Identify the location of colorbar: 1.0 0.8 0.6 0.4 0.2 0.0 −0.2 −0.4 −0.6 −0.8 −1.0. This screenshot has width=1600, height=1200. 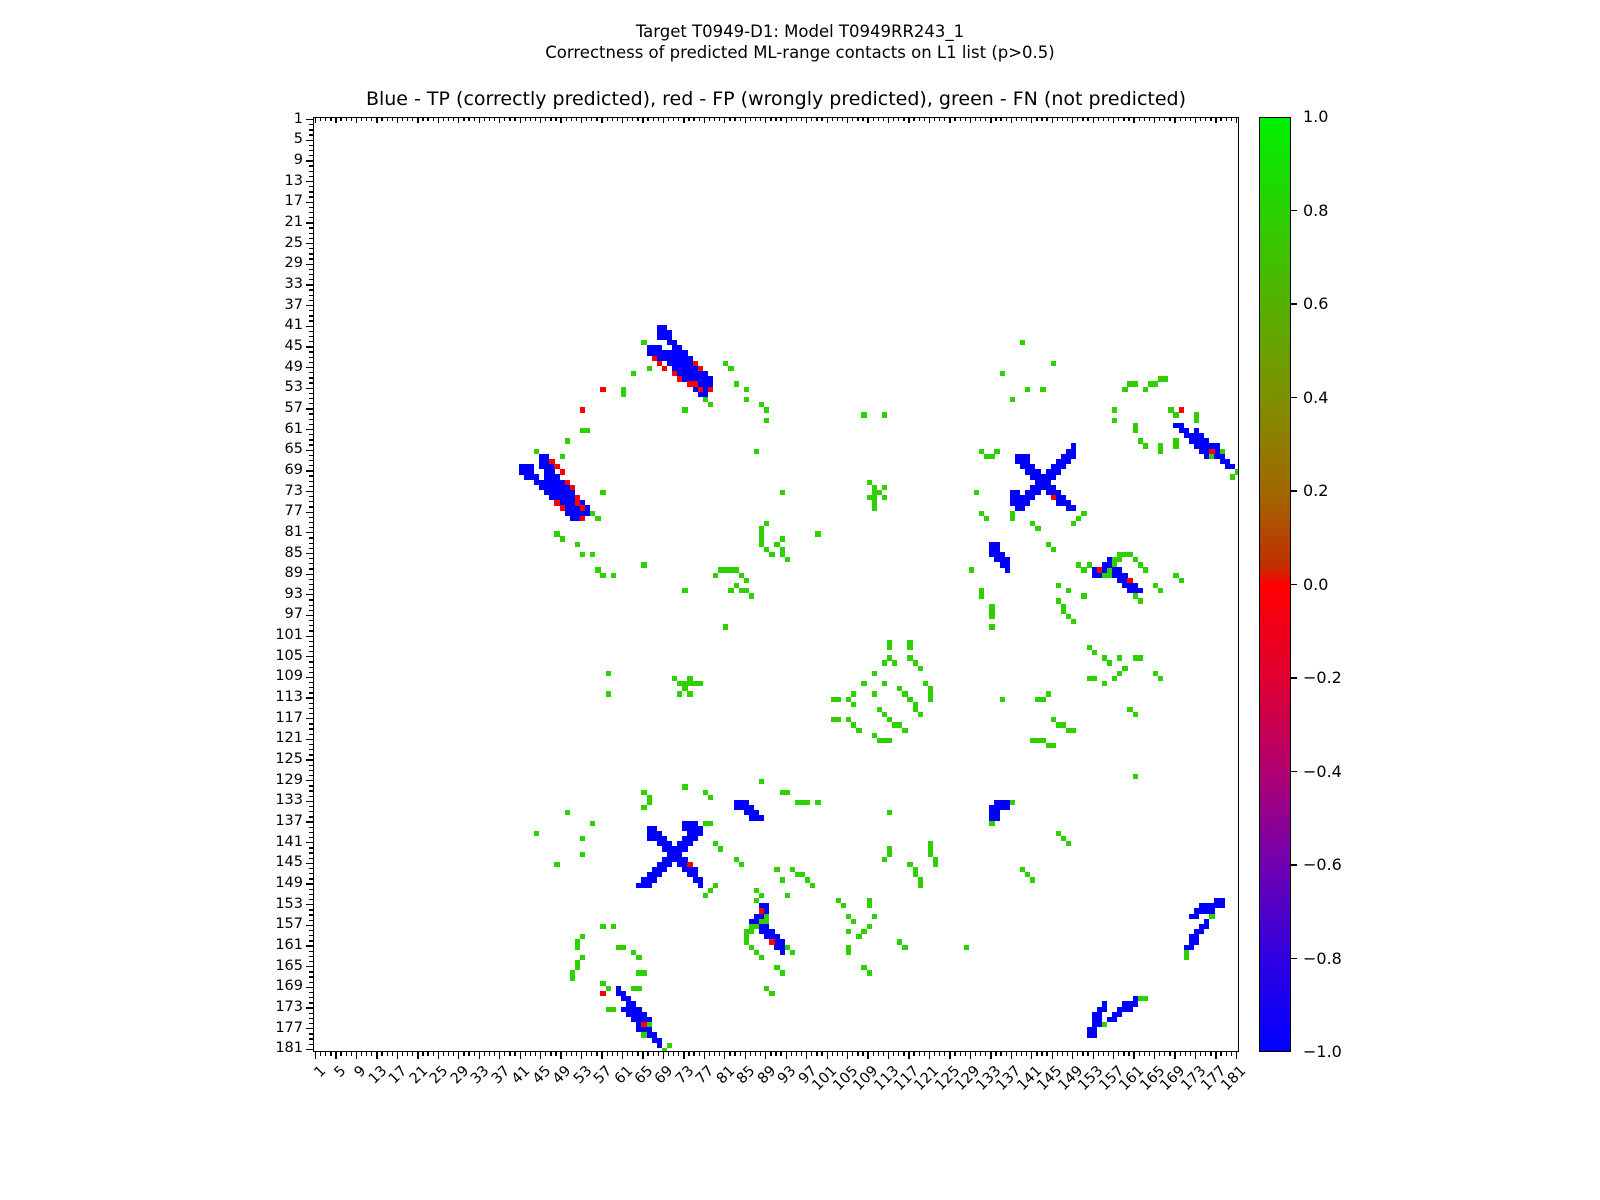
(1300, 584).